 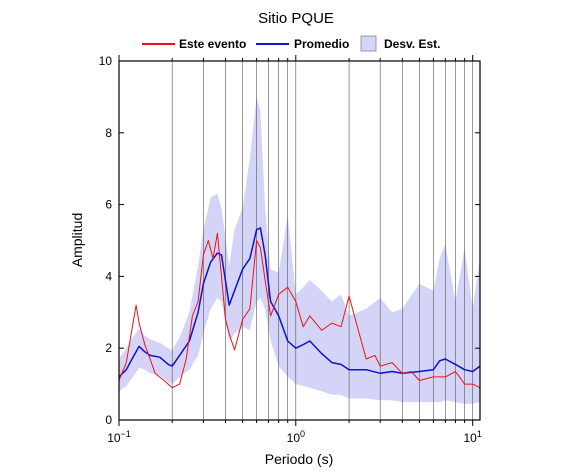 What do you see at coordinates (296, 437) in the screenshot?
I see `x-tick-label: 10⁰` at bounding box center [296, 437].